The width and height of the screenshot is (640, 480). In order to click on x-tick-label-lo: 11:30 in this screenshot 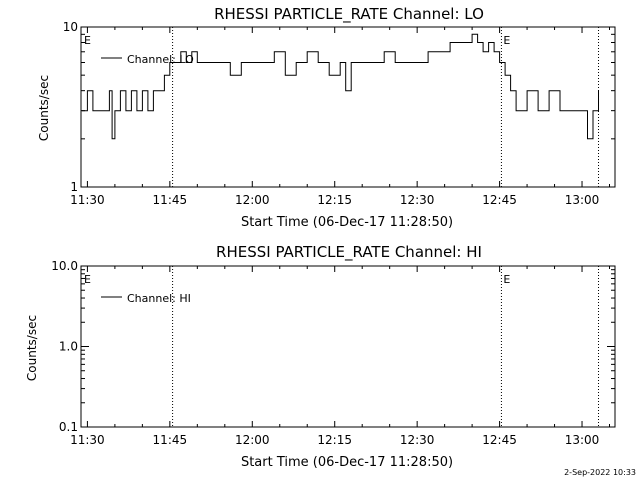, I will do `click(87, 200)`.